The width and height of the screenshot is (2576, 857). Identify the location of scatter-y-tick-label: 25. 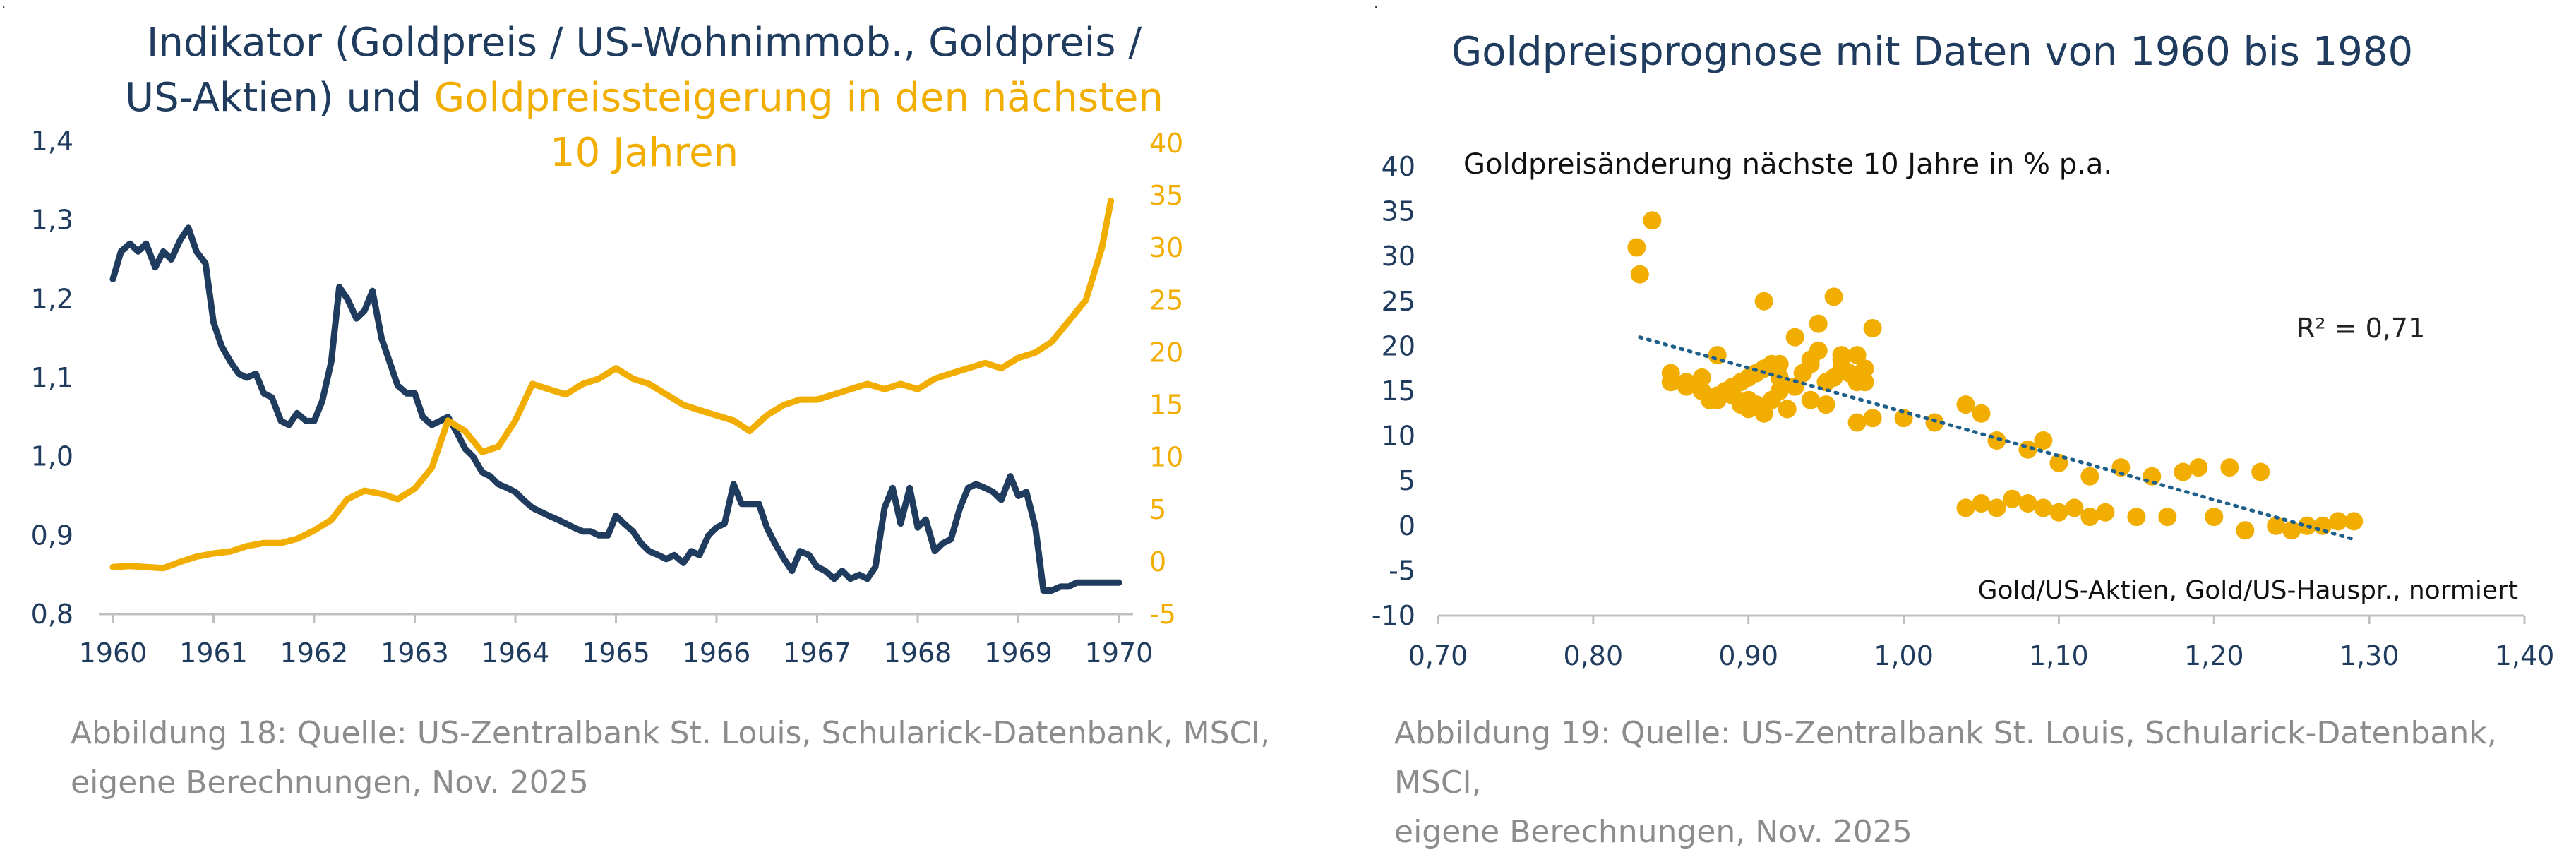
(1398, 302).